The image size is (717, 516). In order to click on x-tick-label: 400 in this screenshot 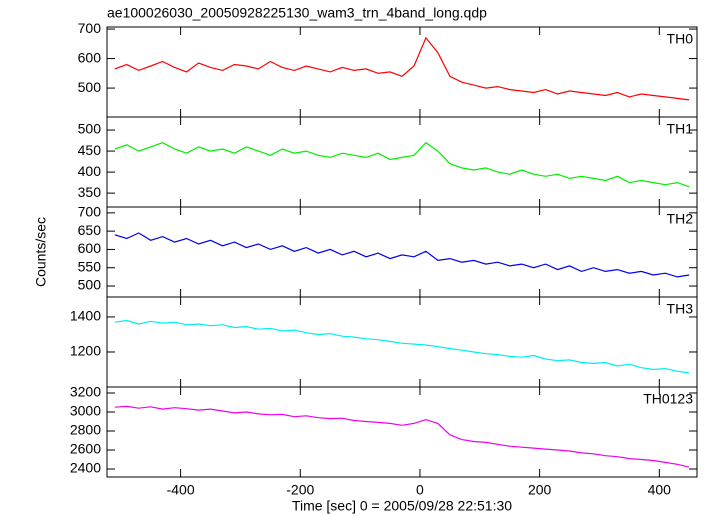, I will do `click(660, 490)`.